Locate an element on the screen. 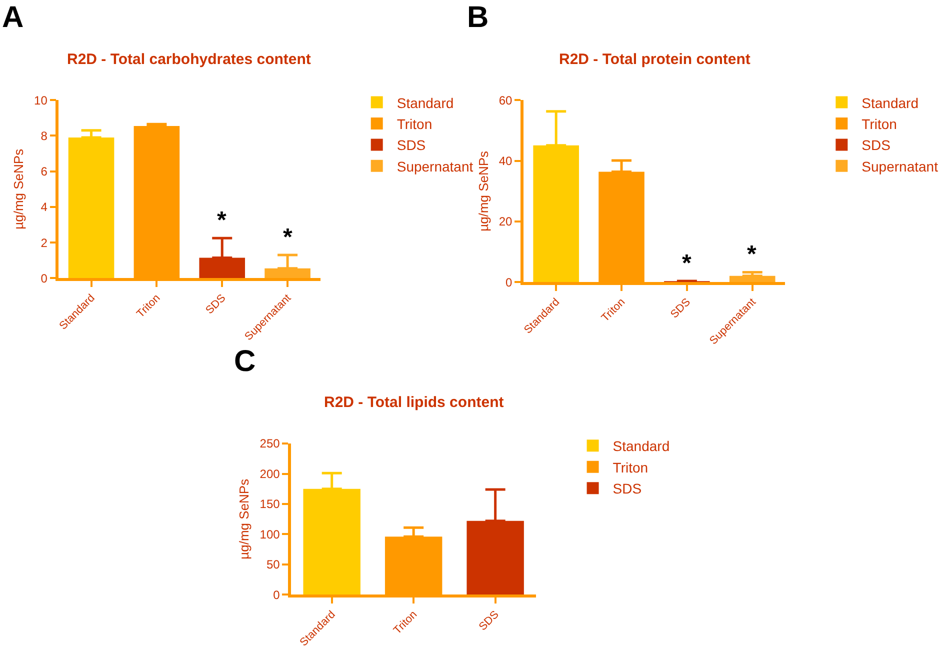  chart-title: R2D - Total carbohydrates content is located at coordinates (189, 59).